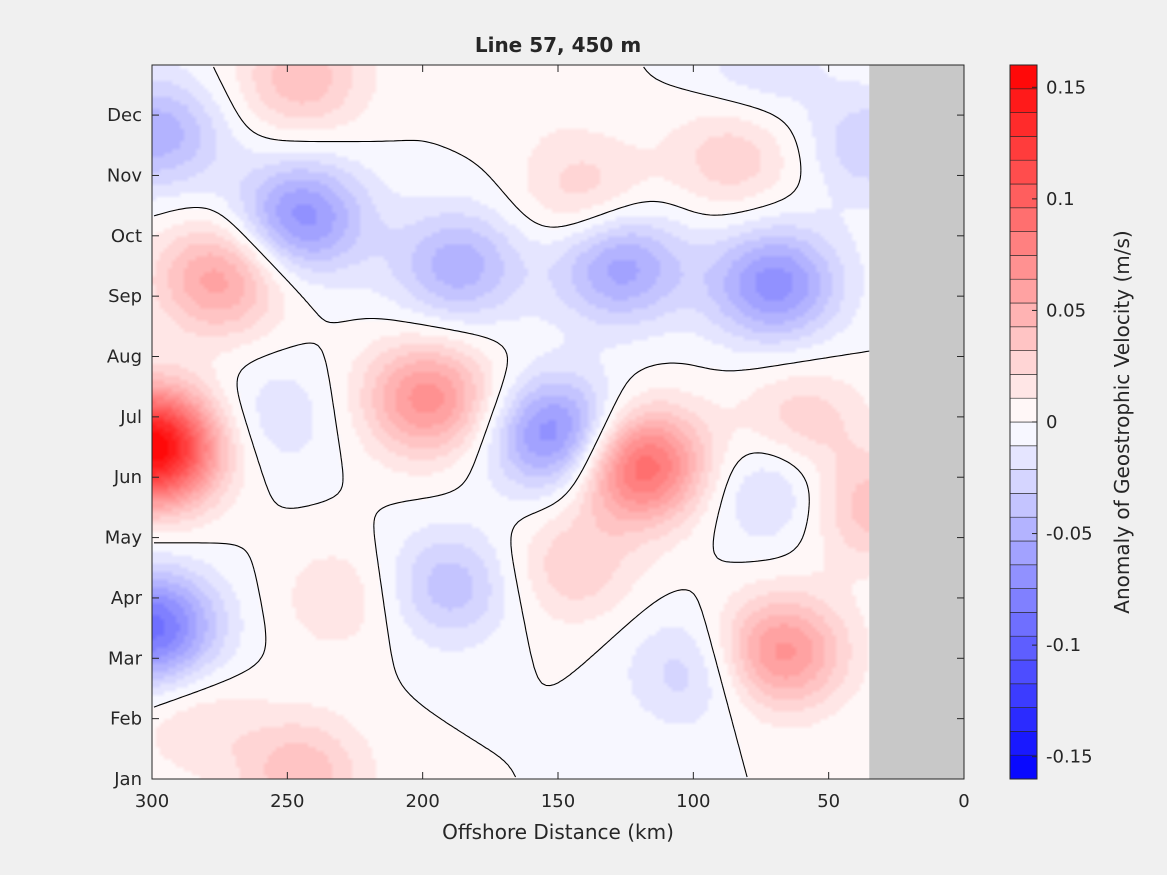 This screenshot has height=875, width=1167. I want to click on x-tick-label: 300, so click(152, 801).